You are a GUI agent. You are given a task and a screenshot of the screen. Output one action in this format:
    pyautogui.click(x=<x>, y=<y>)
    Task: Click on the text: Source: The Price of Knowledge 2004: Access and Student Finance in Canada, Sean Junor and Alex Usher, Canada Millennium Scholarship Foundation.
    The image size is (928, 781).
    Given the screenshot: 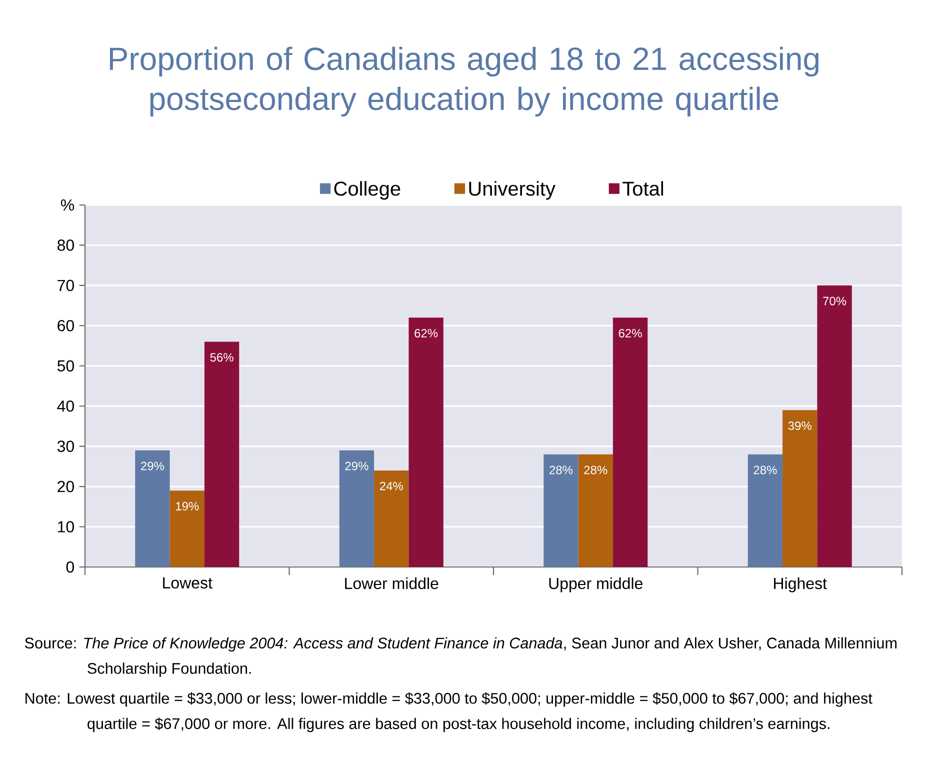 What is the action you would take?
    pyautogui.click(x=460, y=657)
    